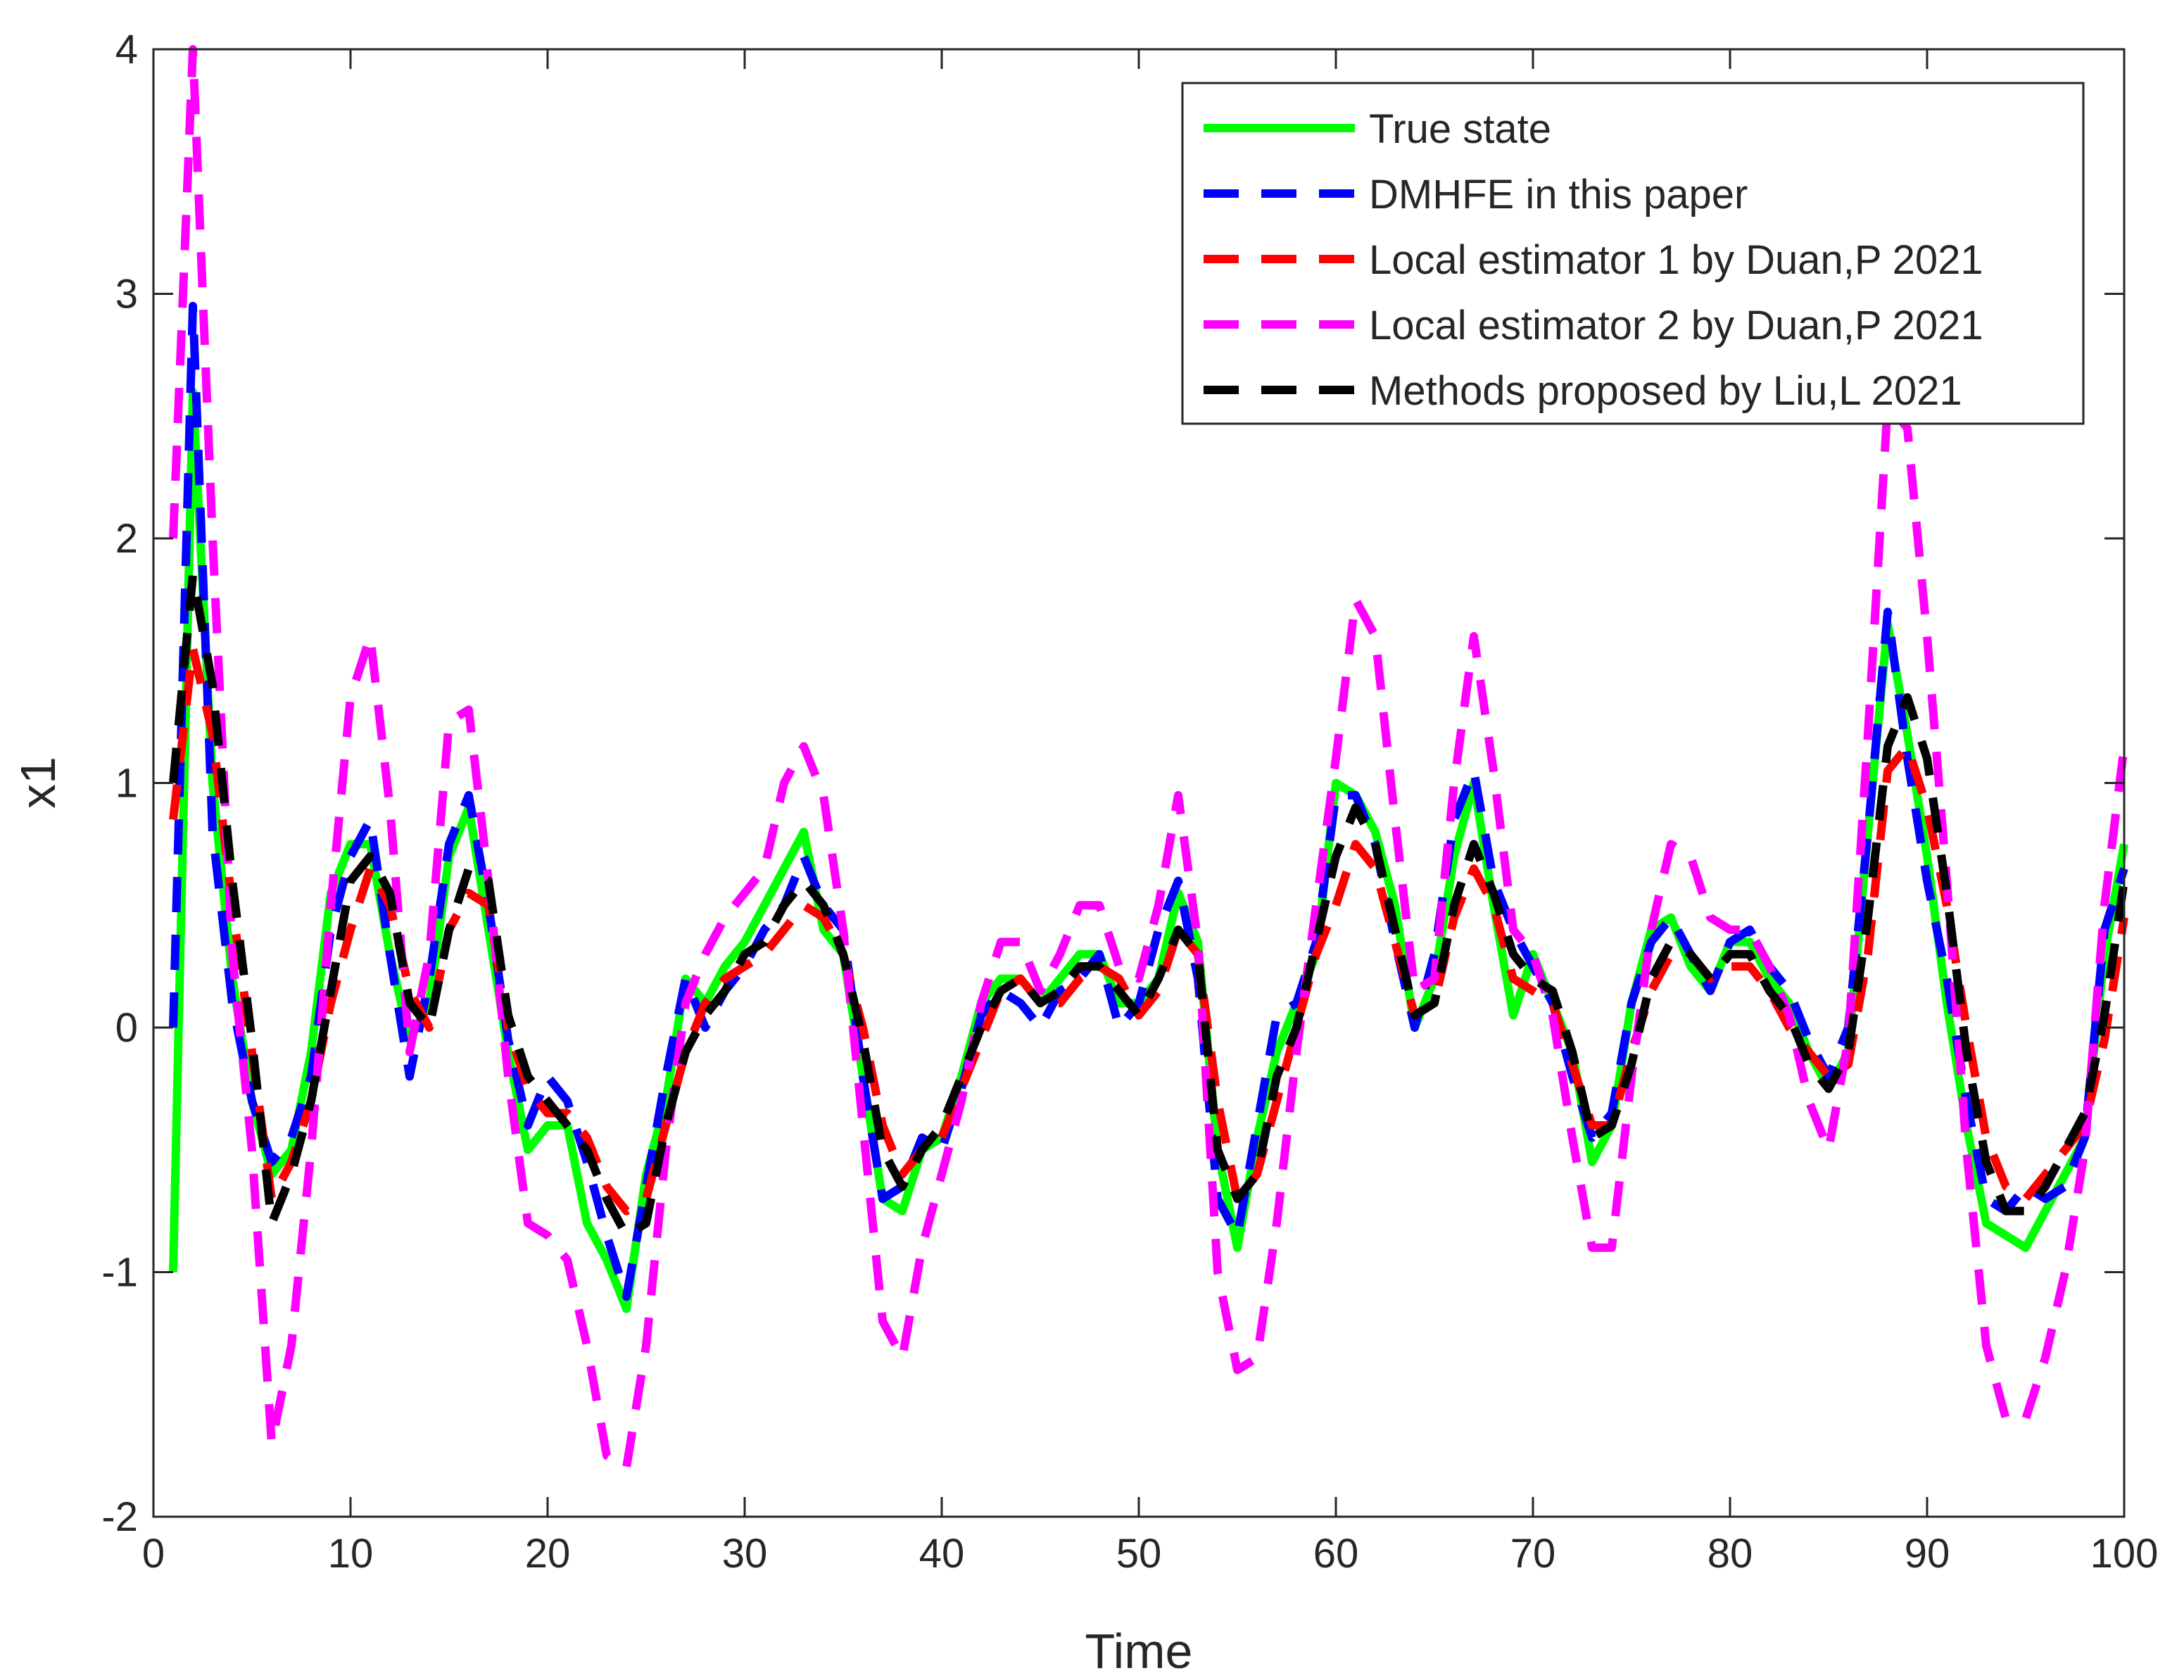 The image size is (2184, 1680). What do you see at coordinates (1139, 1651) in the screenshot?
I see `x-axis-label: Time` at bounding box center [1139, 1651].